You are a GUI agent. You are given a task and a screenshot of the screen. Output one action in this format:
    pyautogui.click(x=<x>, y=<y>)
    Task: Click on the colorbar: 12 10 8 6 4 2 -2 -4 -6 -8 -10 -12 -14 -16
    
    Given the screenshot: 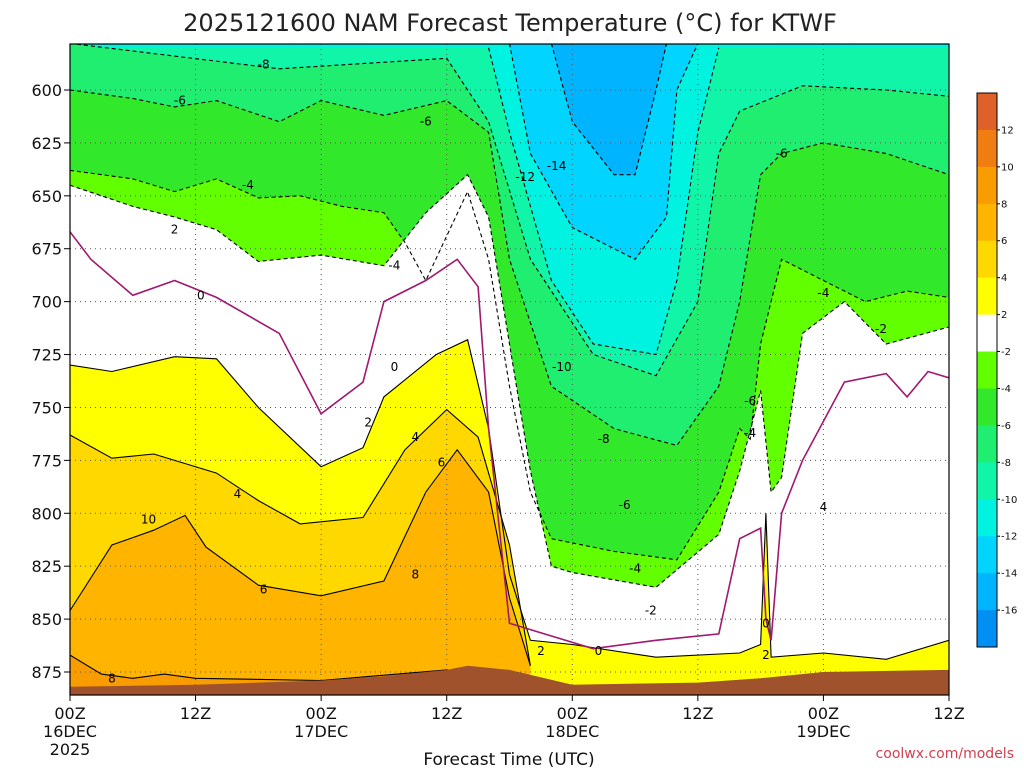 What is the action you would take?
    pyautogui.click(x=996, y=370)
    